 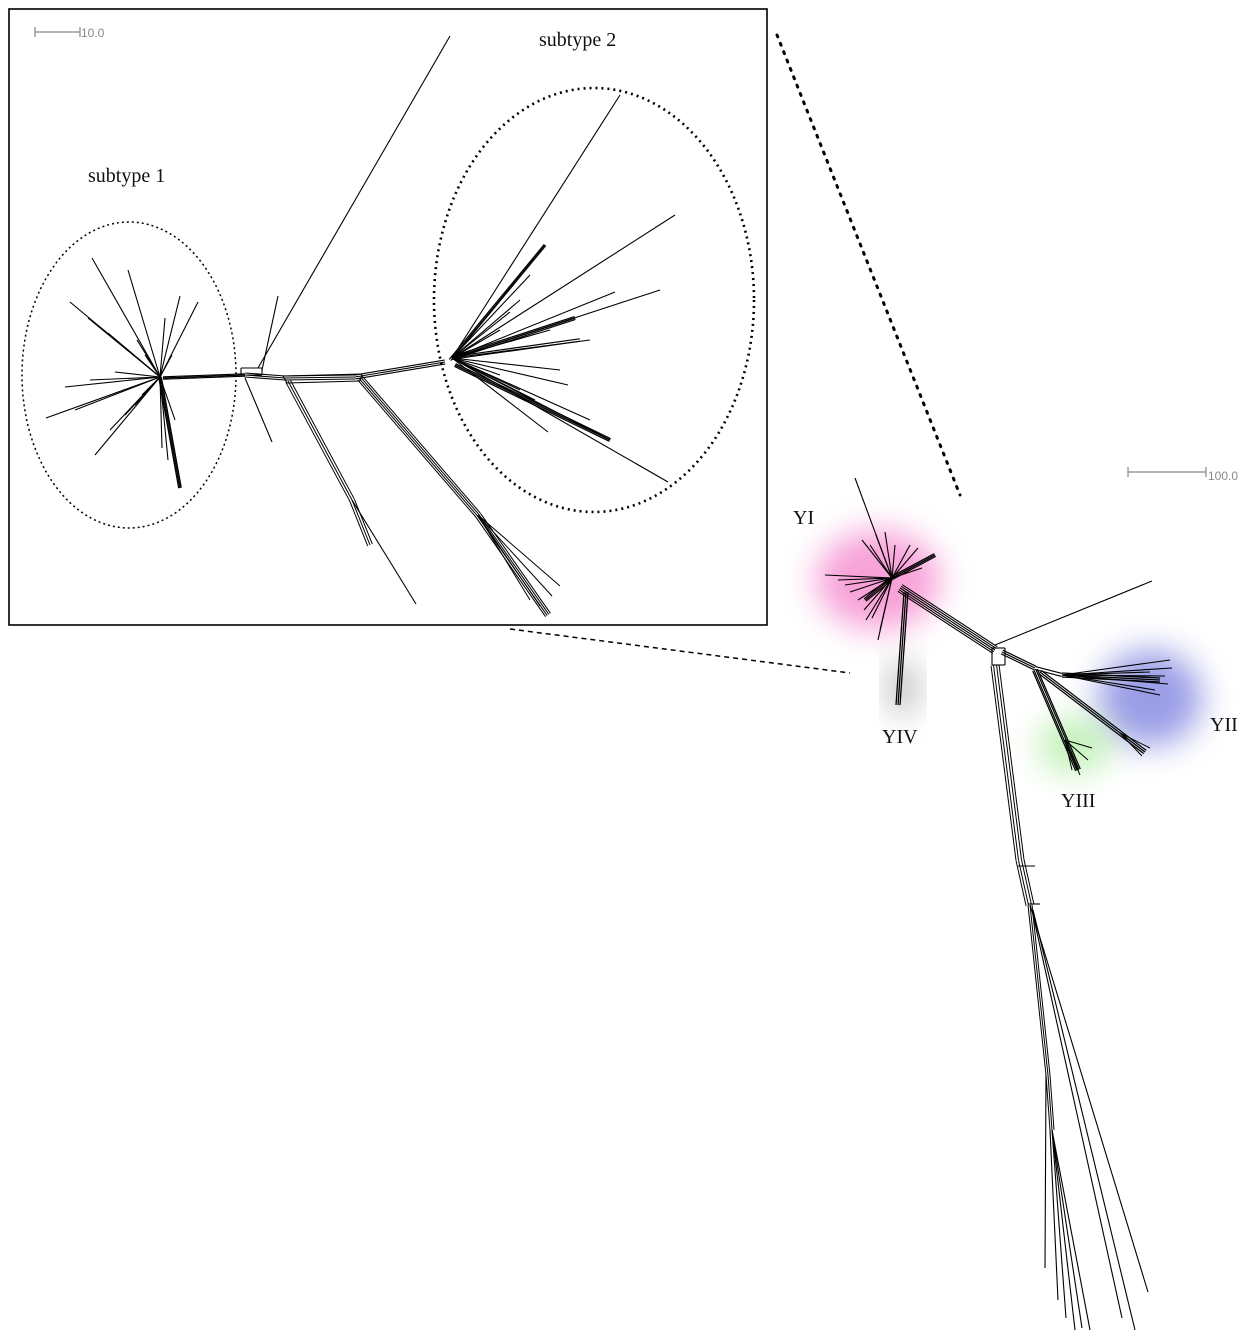 What do you see at coordinates (868, 265) in the screenshot?
I see `zoom-connector-top` at bounding box center [868, 265].